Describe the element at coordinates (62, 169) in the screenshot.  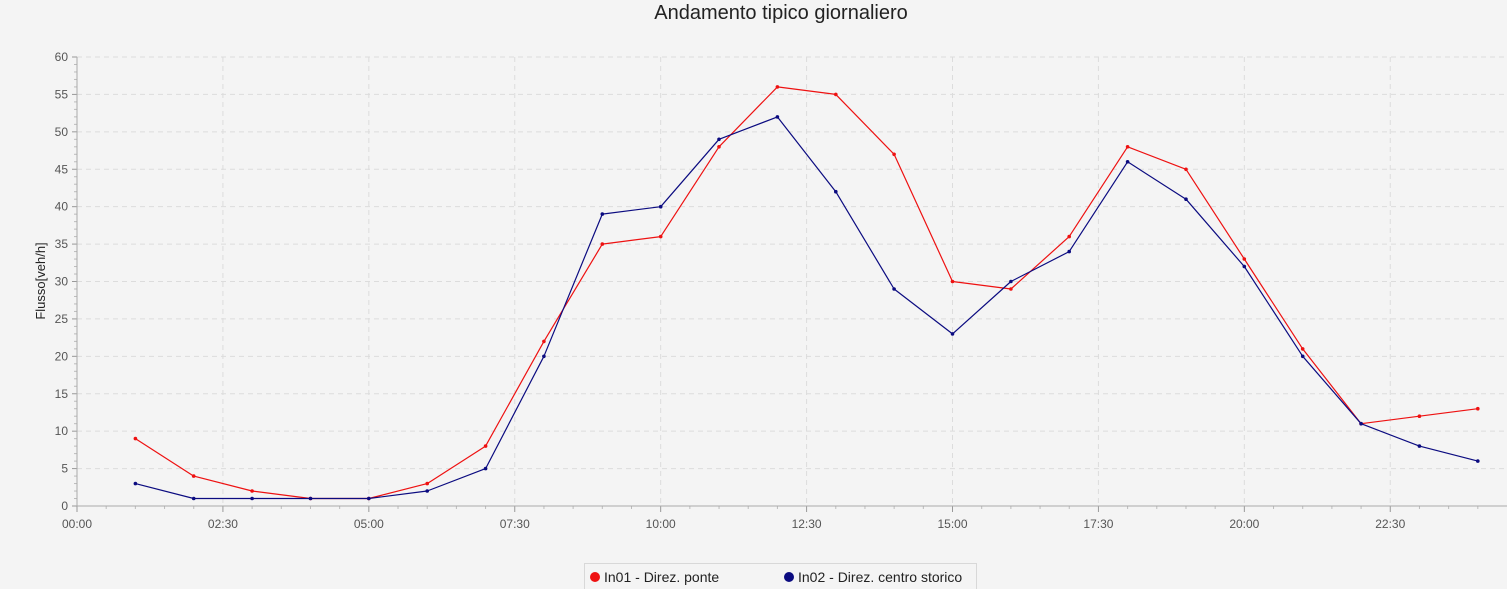
I see `y-tick-label: 45` at that location.